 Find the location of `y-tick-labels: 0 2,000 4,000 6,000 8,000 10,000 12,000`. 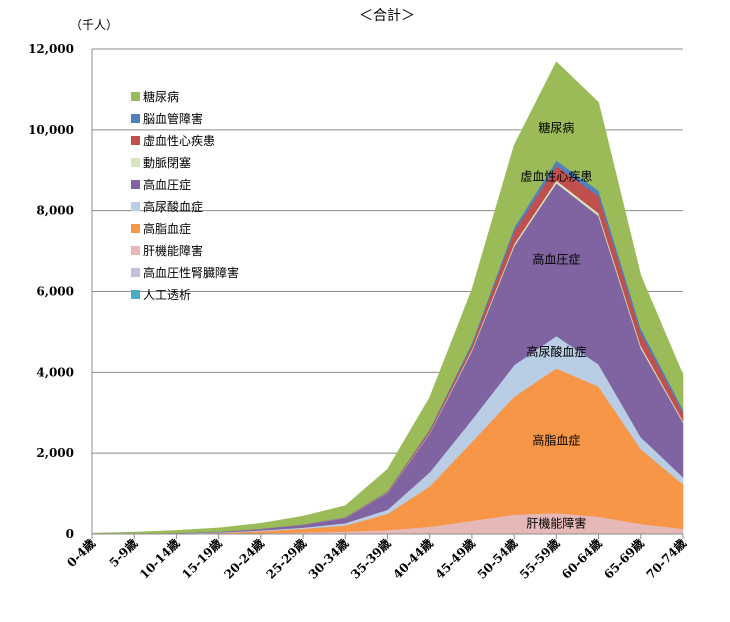

y-tick-labels: 0 2,000 4,000 6,000 8,000 10,000 12,000 is located at coordinates (51, 291).